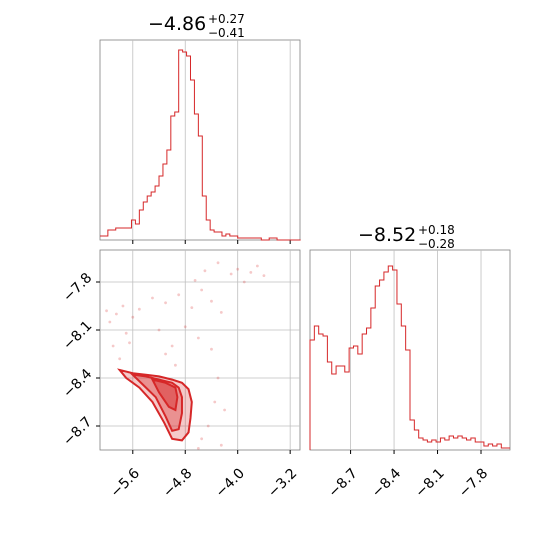 Image resolution: width=550 pixels, height=550 pixels. What do you see at coordinates (342, 482) in the screenshot?
I see `x-tick-label: −8.7` at bounding box center [342, 482].